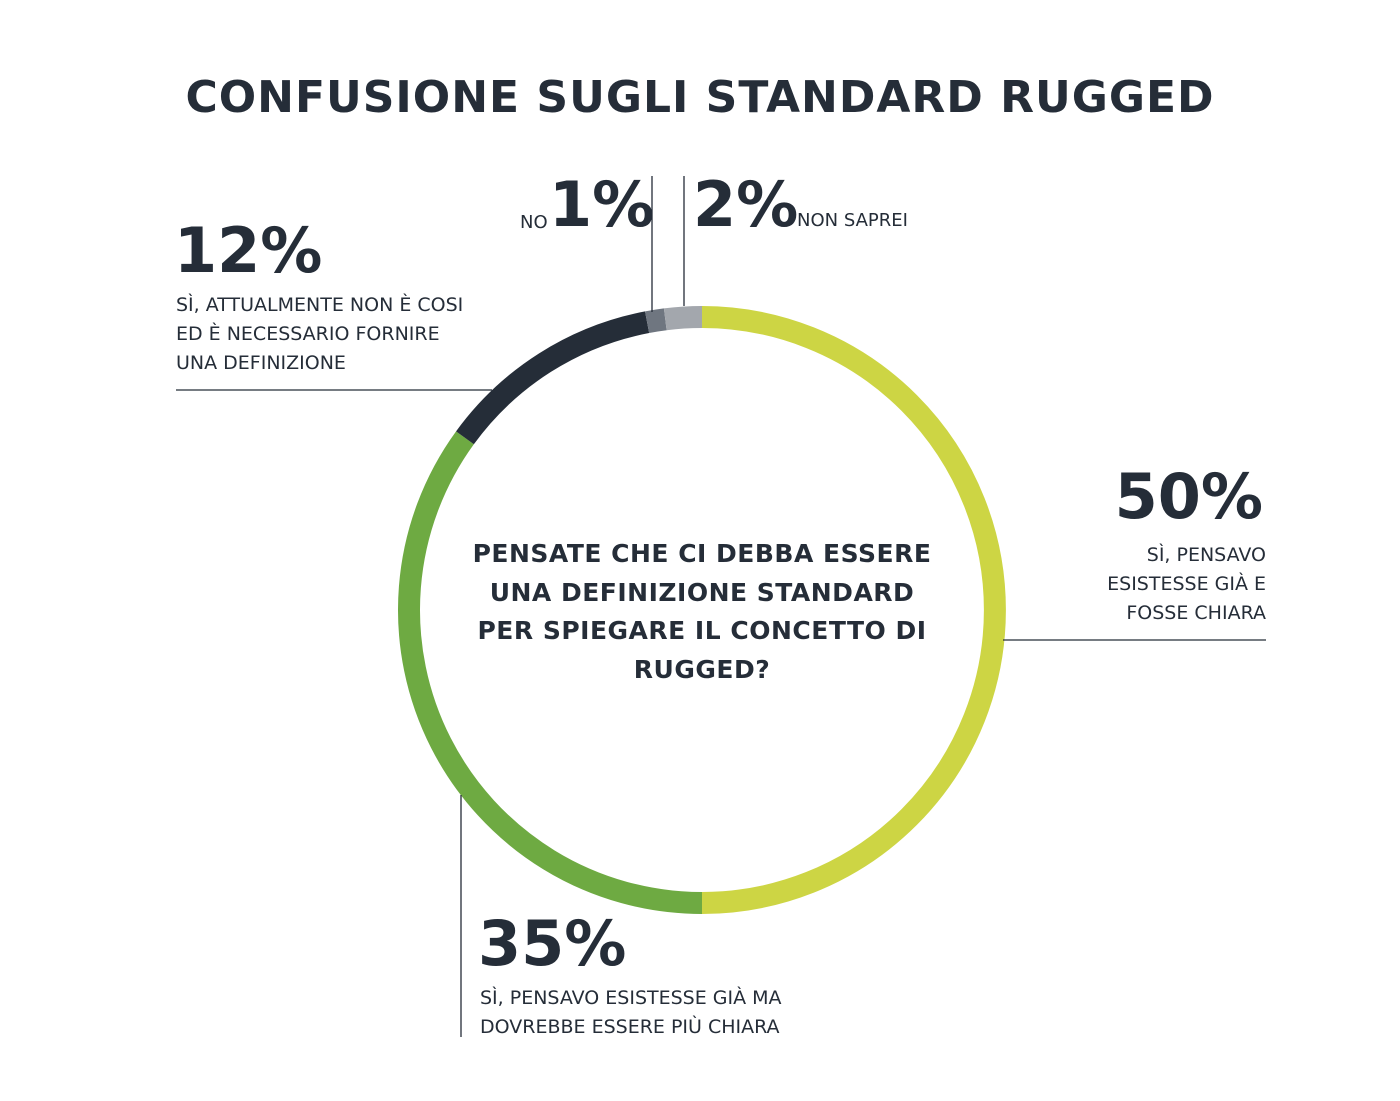 The width and height of the screenshot is (1400, 1101). I want to click on label-pct-yes-needed: 12%, so click(248, 250).